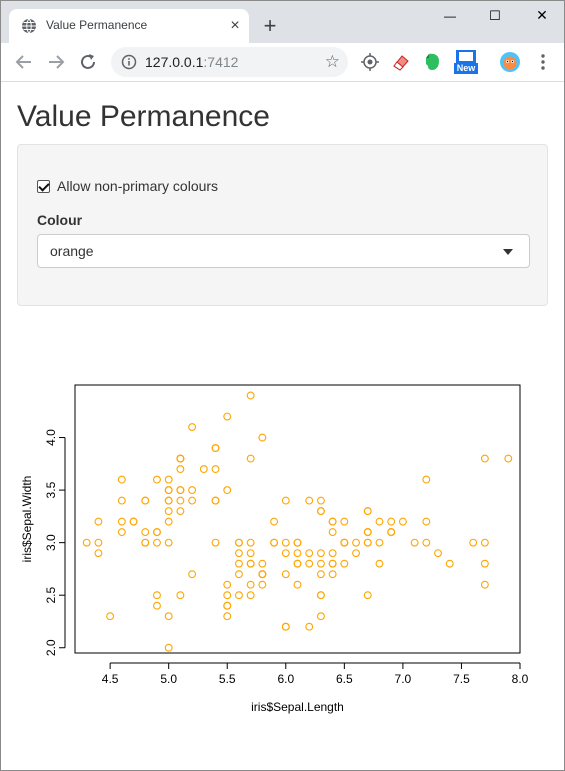 Image resolution: width=565 pixels, height=771 pixels. What do you see at coordinates (51, 437) in the screenshot?
I see `y-tick-label: 4.0` at bounding box center [51, 437].